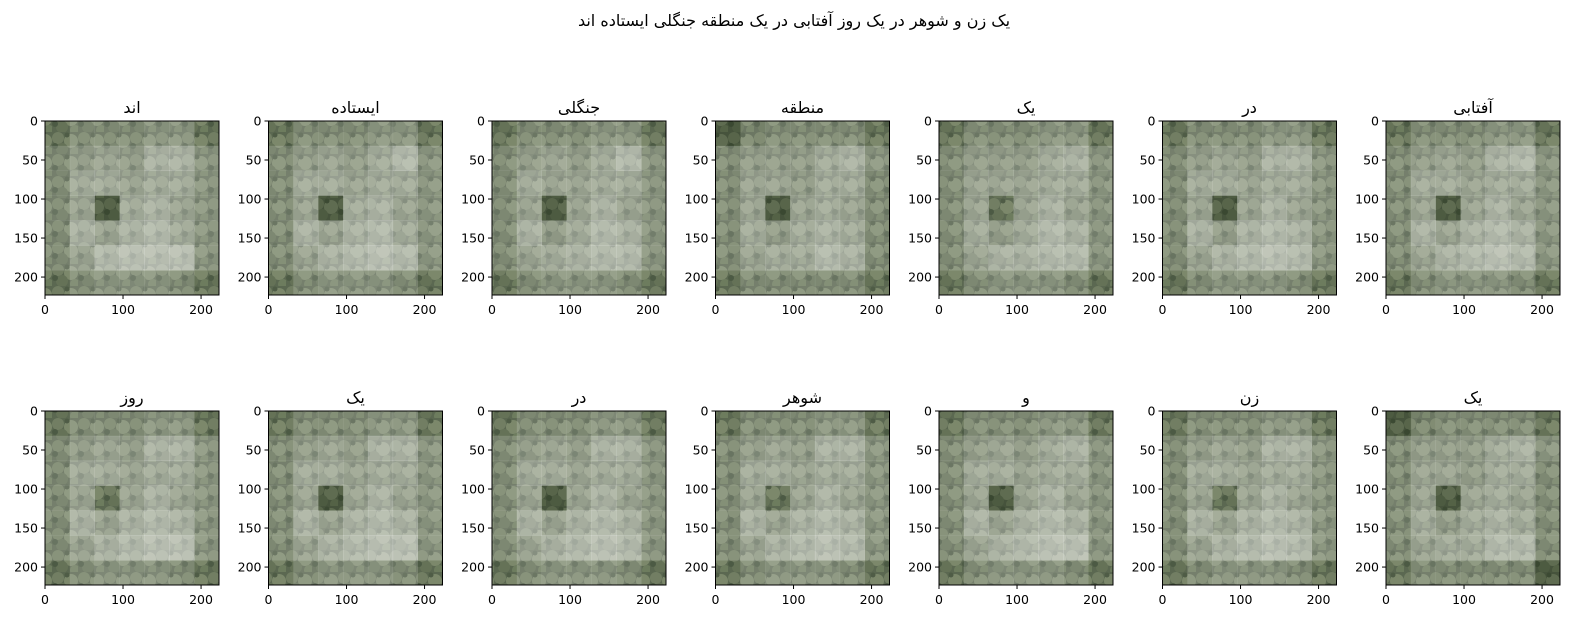 The height and width of the screenshot is (626, 1589). Describe the element at coordinates (1010, 207) in the screenshot. I see `panel: یک0 100 200050100150200` at that location.